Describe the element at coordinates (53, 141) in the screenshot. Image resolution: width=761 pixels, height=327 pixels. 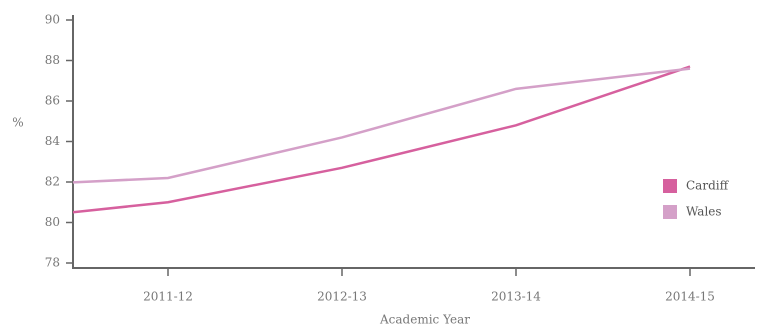
I see `y-tick-label: 84` at that location.